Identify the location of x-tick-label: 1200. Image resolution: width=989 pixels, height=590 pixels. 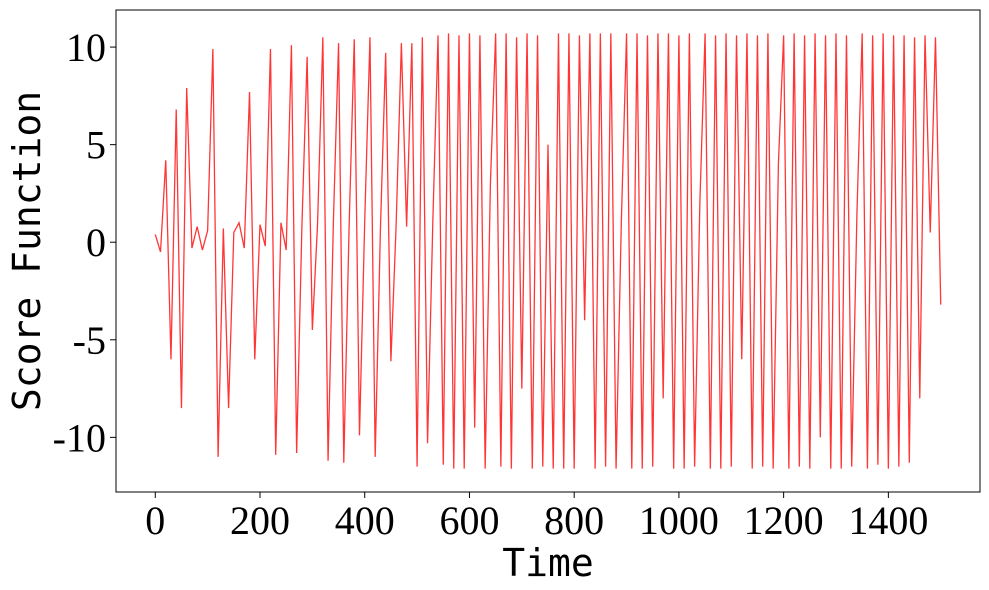
(784, 520).